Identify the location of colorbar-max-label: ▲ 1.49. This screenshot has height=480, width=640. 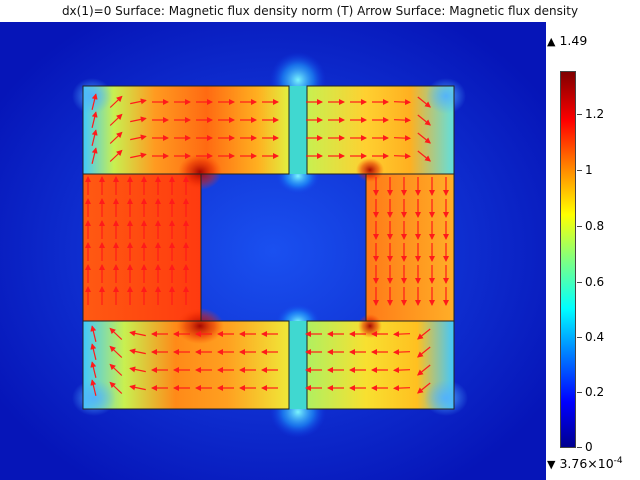
(567, 40).